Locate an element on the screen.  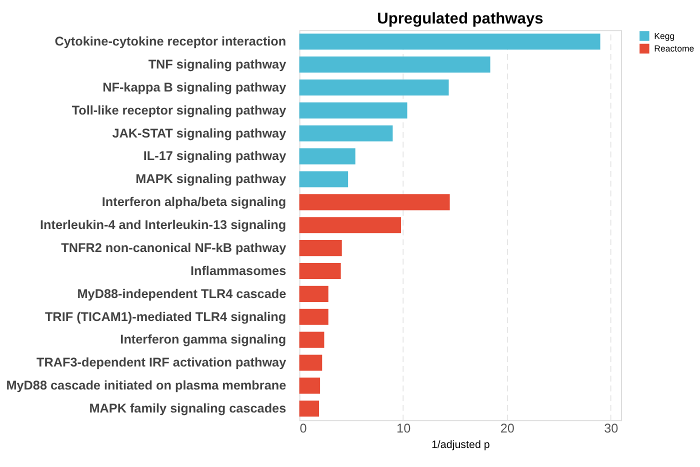
y-tick-label: TNF signaling pathway is located at coordinates (217, 64).